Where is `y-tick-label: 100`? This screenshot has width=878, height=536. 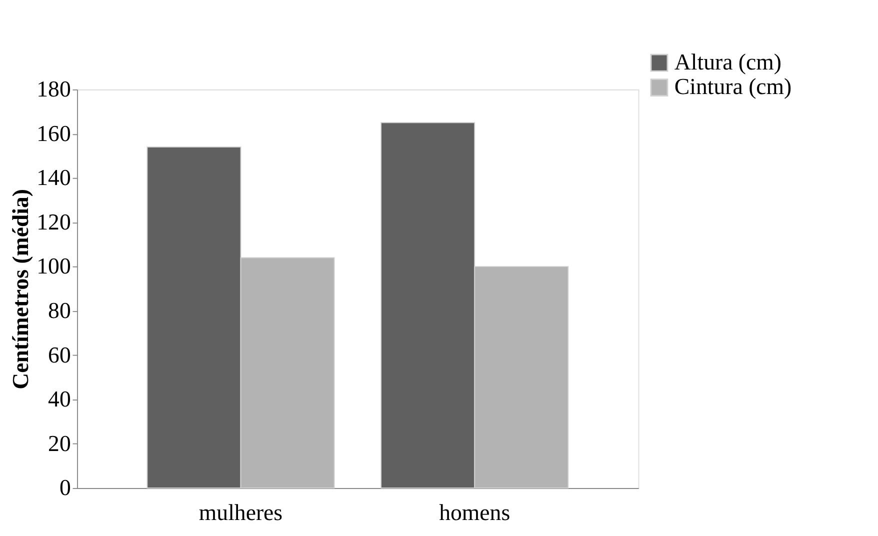 y-tick-label: 100 is located at coordinates (53, 266).